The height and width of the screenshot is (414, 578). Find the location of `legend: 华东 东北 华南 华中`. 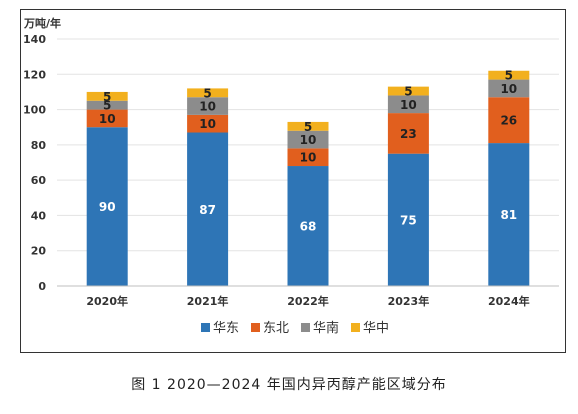

legend: 华东 东北 华南 华中 is located at coordinates (295, 328).